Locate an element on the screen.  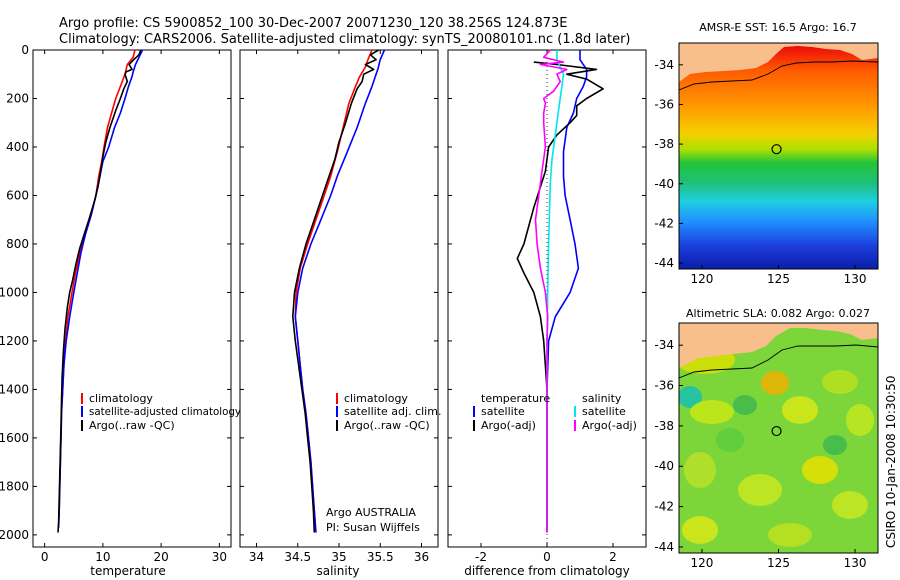
sst_map-ytick-label: -34 is located at coordinates (664, 65).